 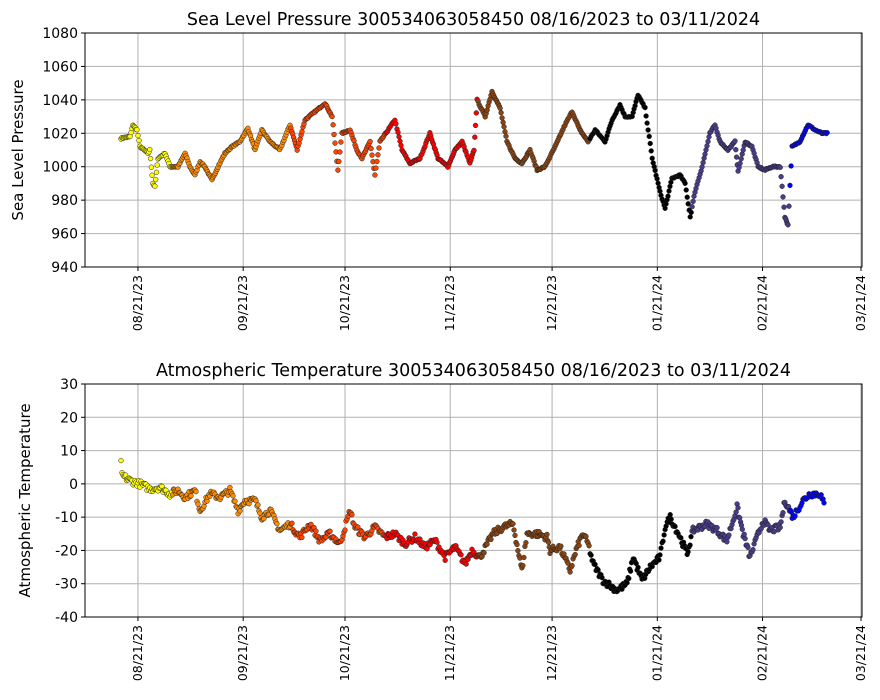 I want to click on xtick-label: 08/21/23, so click(x=137, y=303).